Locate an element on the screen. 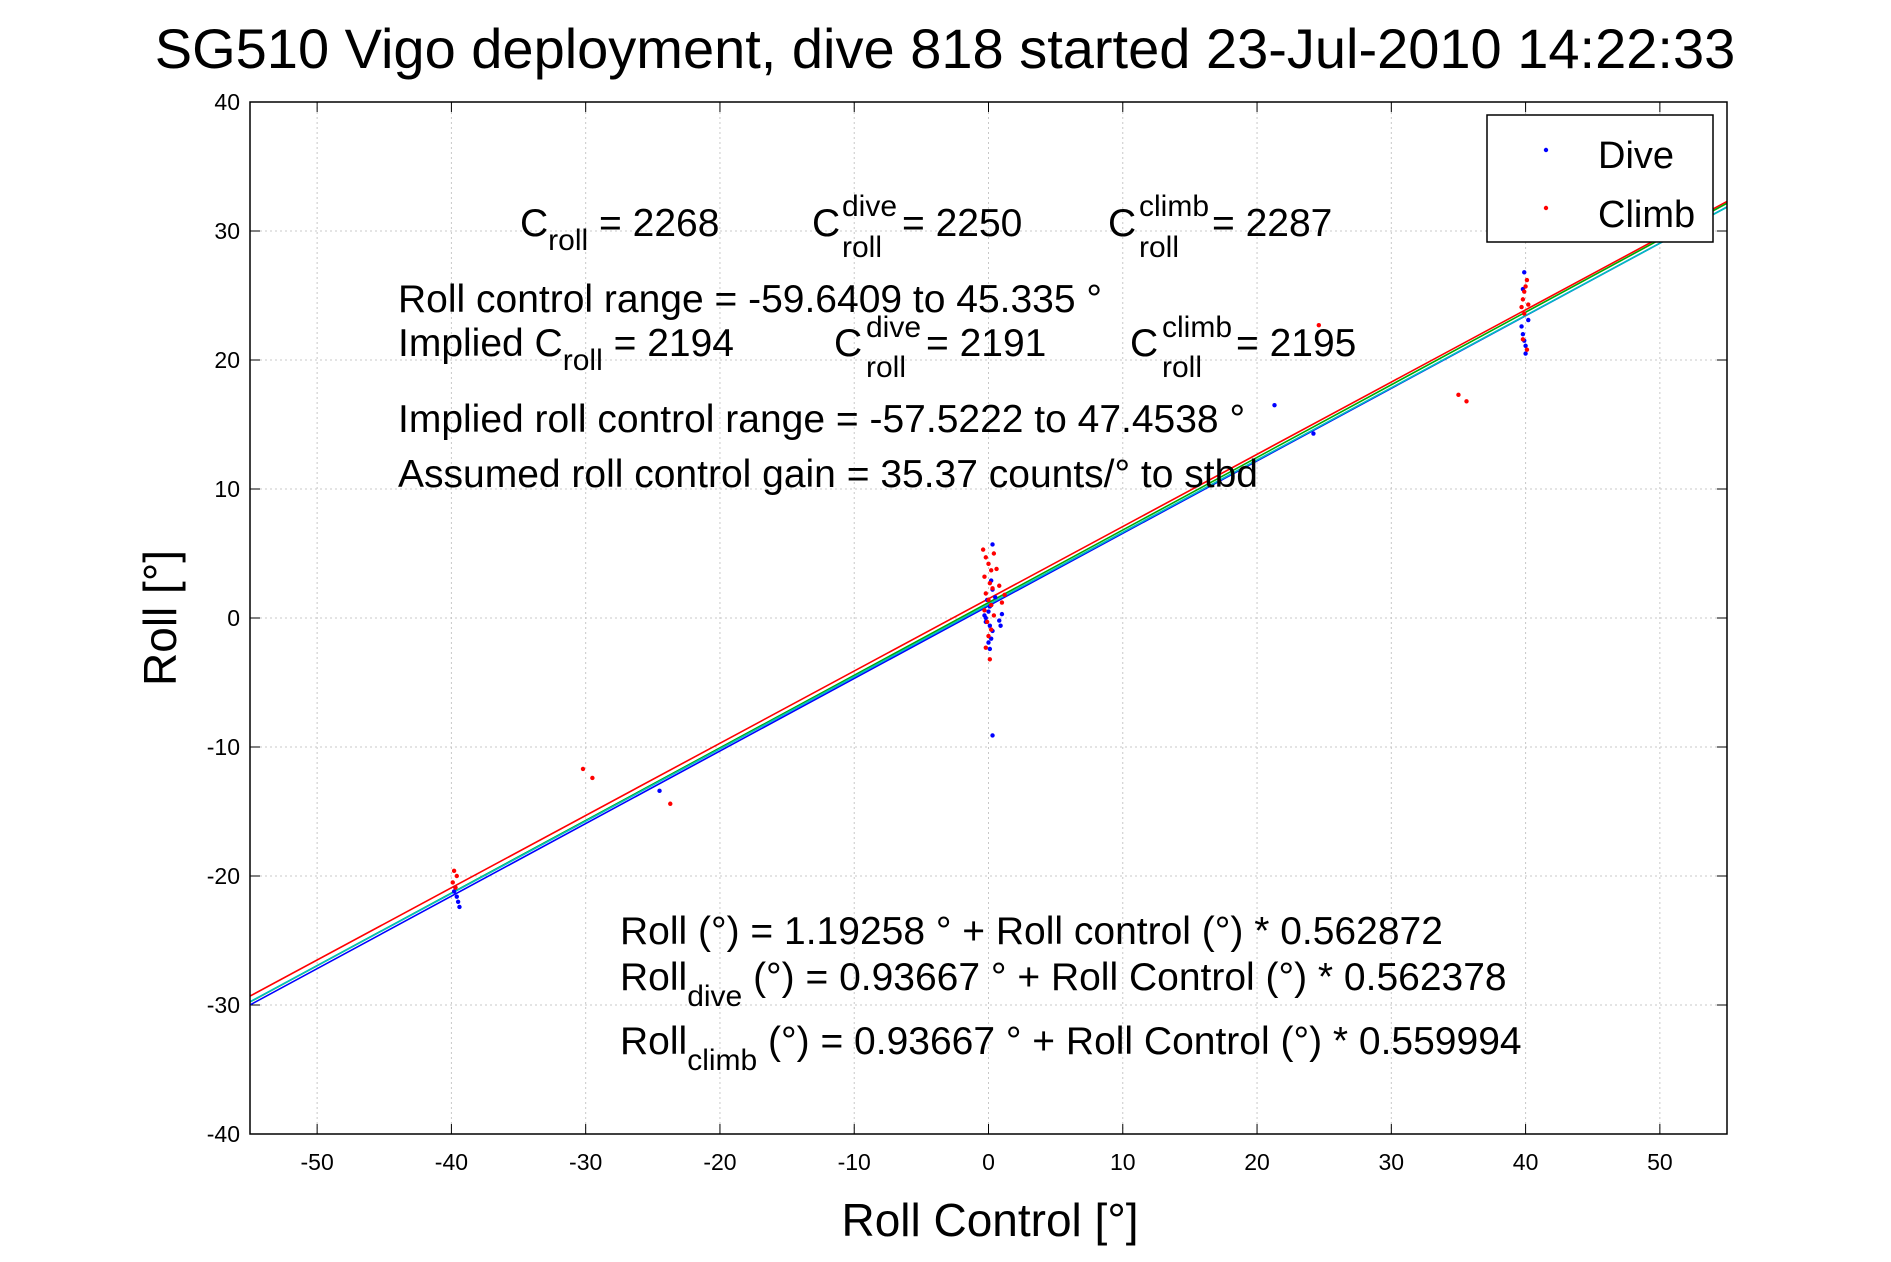 The height and width of the screenshot is (1262, 1891). c-roll-annotation: Croll = 2268 is located at coordinates (619, 229).